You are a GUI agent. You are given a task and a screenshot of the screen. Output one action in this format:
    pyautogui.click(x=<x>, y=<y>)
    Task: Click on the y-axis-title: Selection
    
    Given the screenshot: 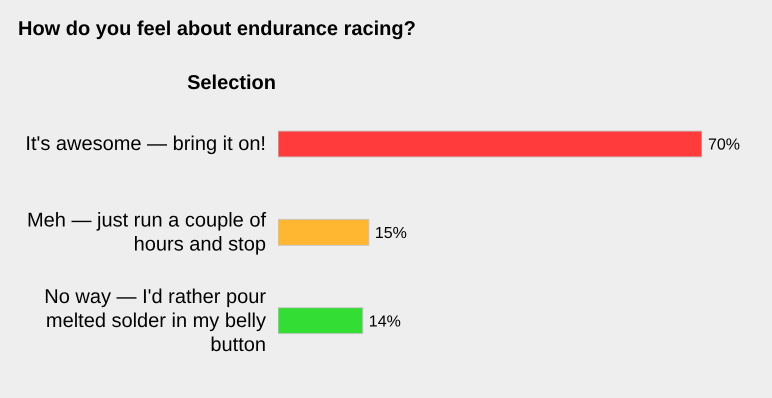 What is the action you would take?
    pyautogui.click(x=231, y=83)
    